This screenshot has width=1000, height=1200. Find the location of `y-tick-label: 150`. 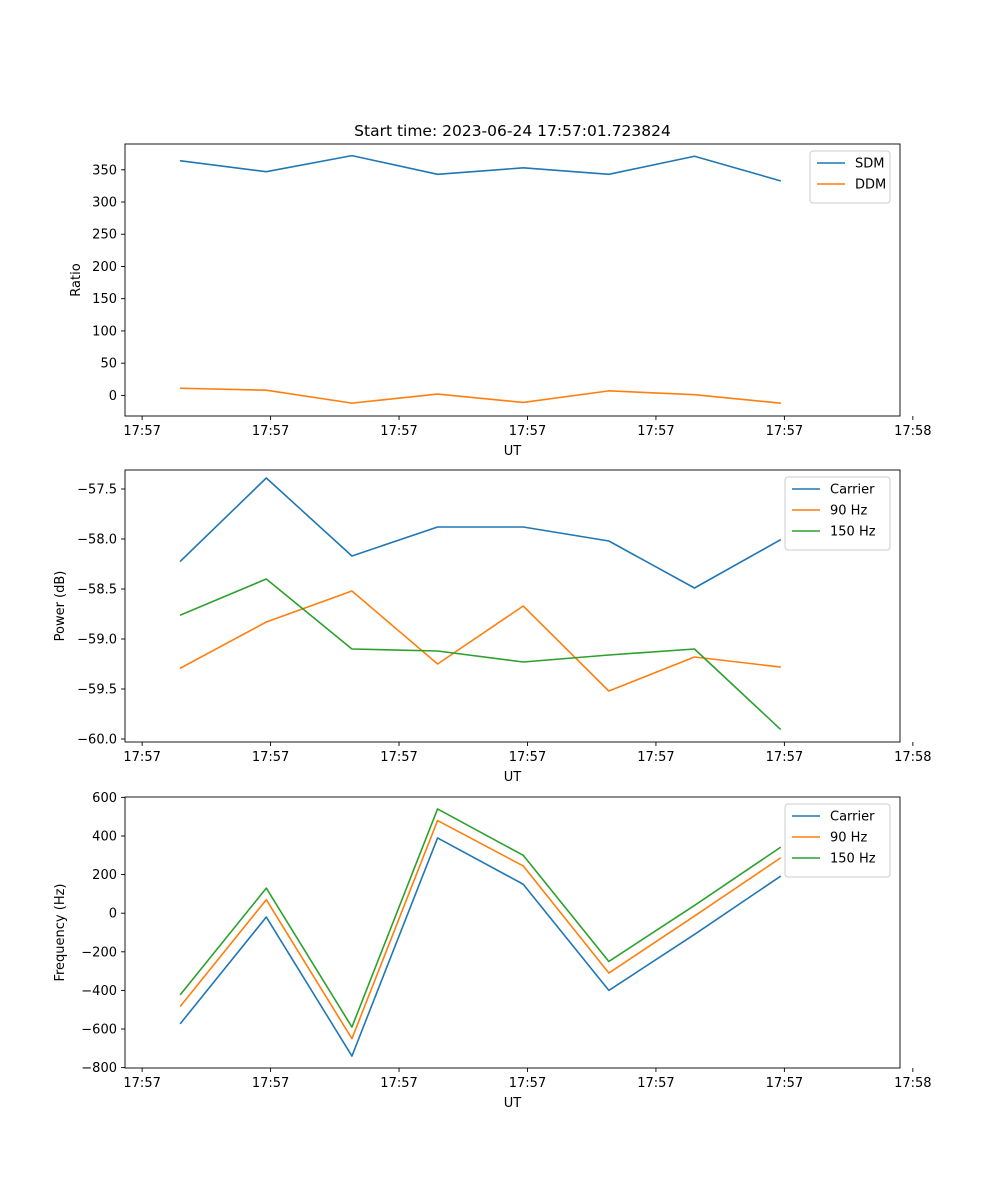

y-tick-label: 150 is located at coordinates (104, 299).